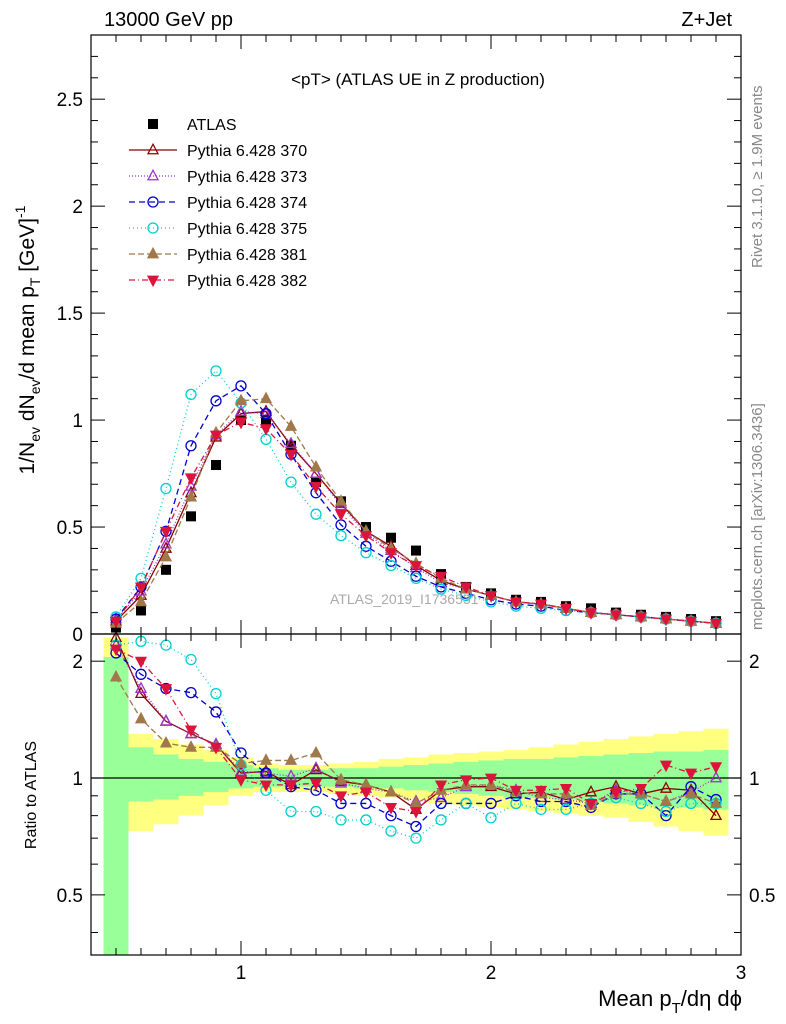  I want to click on legend-entry: Pythia 6.428 373, so click(218, 177).